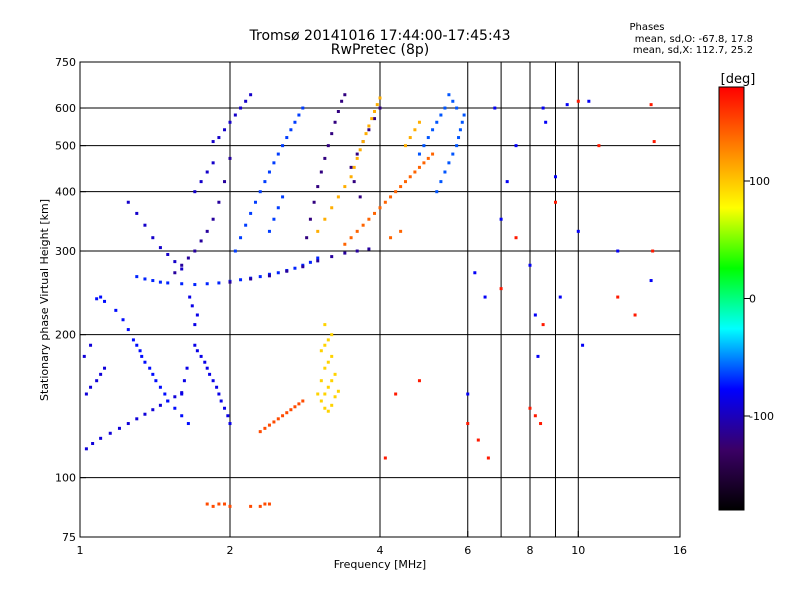 This screenshot has width=800, height=600. Describe the element at coordinates (70, 300) in the screenshot. I see `y-axis-ticks: 75 100 200 300 400 500 600 750` at that location.